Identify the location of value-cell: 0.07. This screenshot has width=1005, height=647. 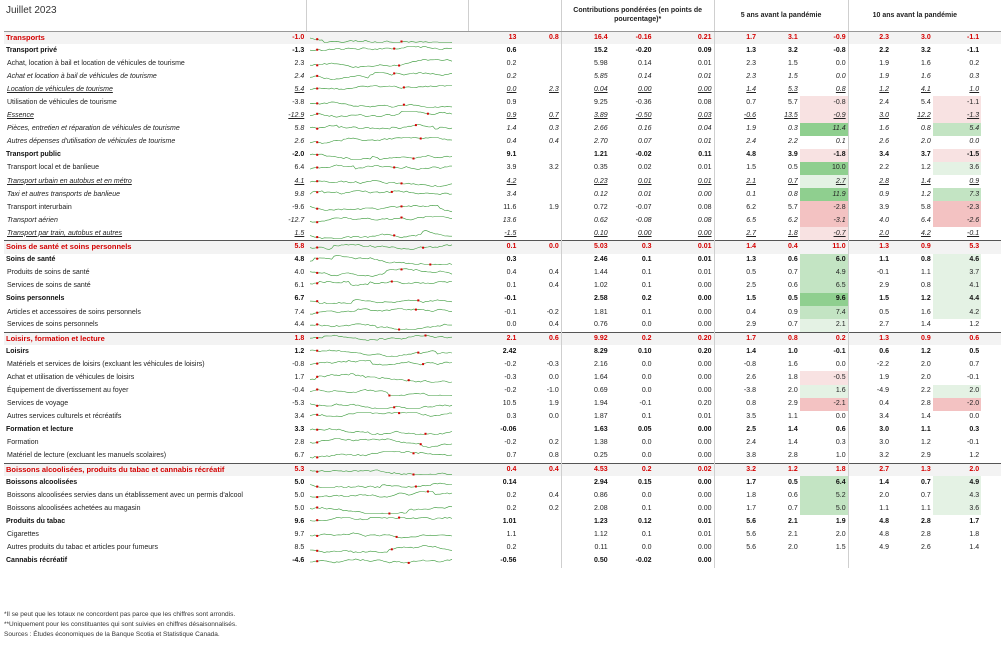
(644, 142).